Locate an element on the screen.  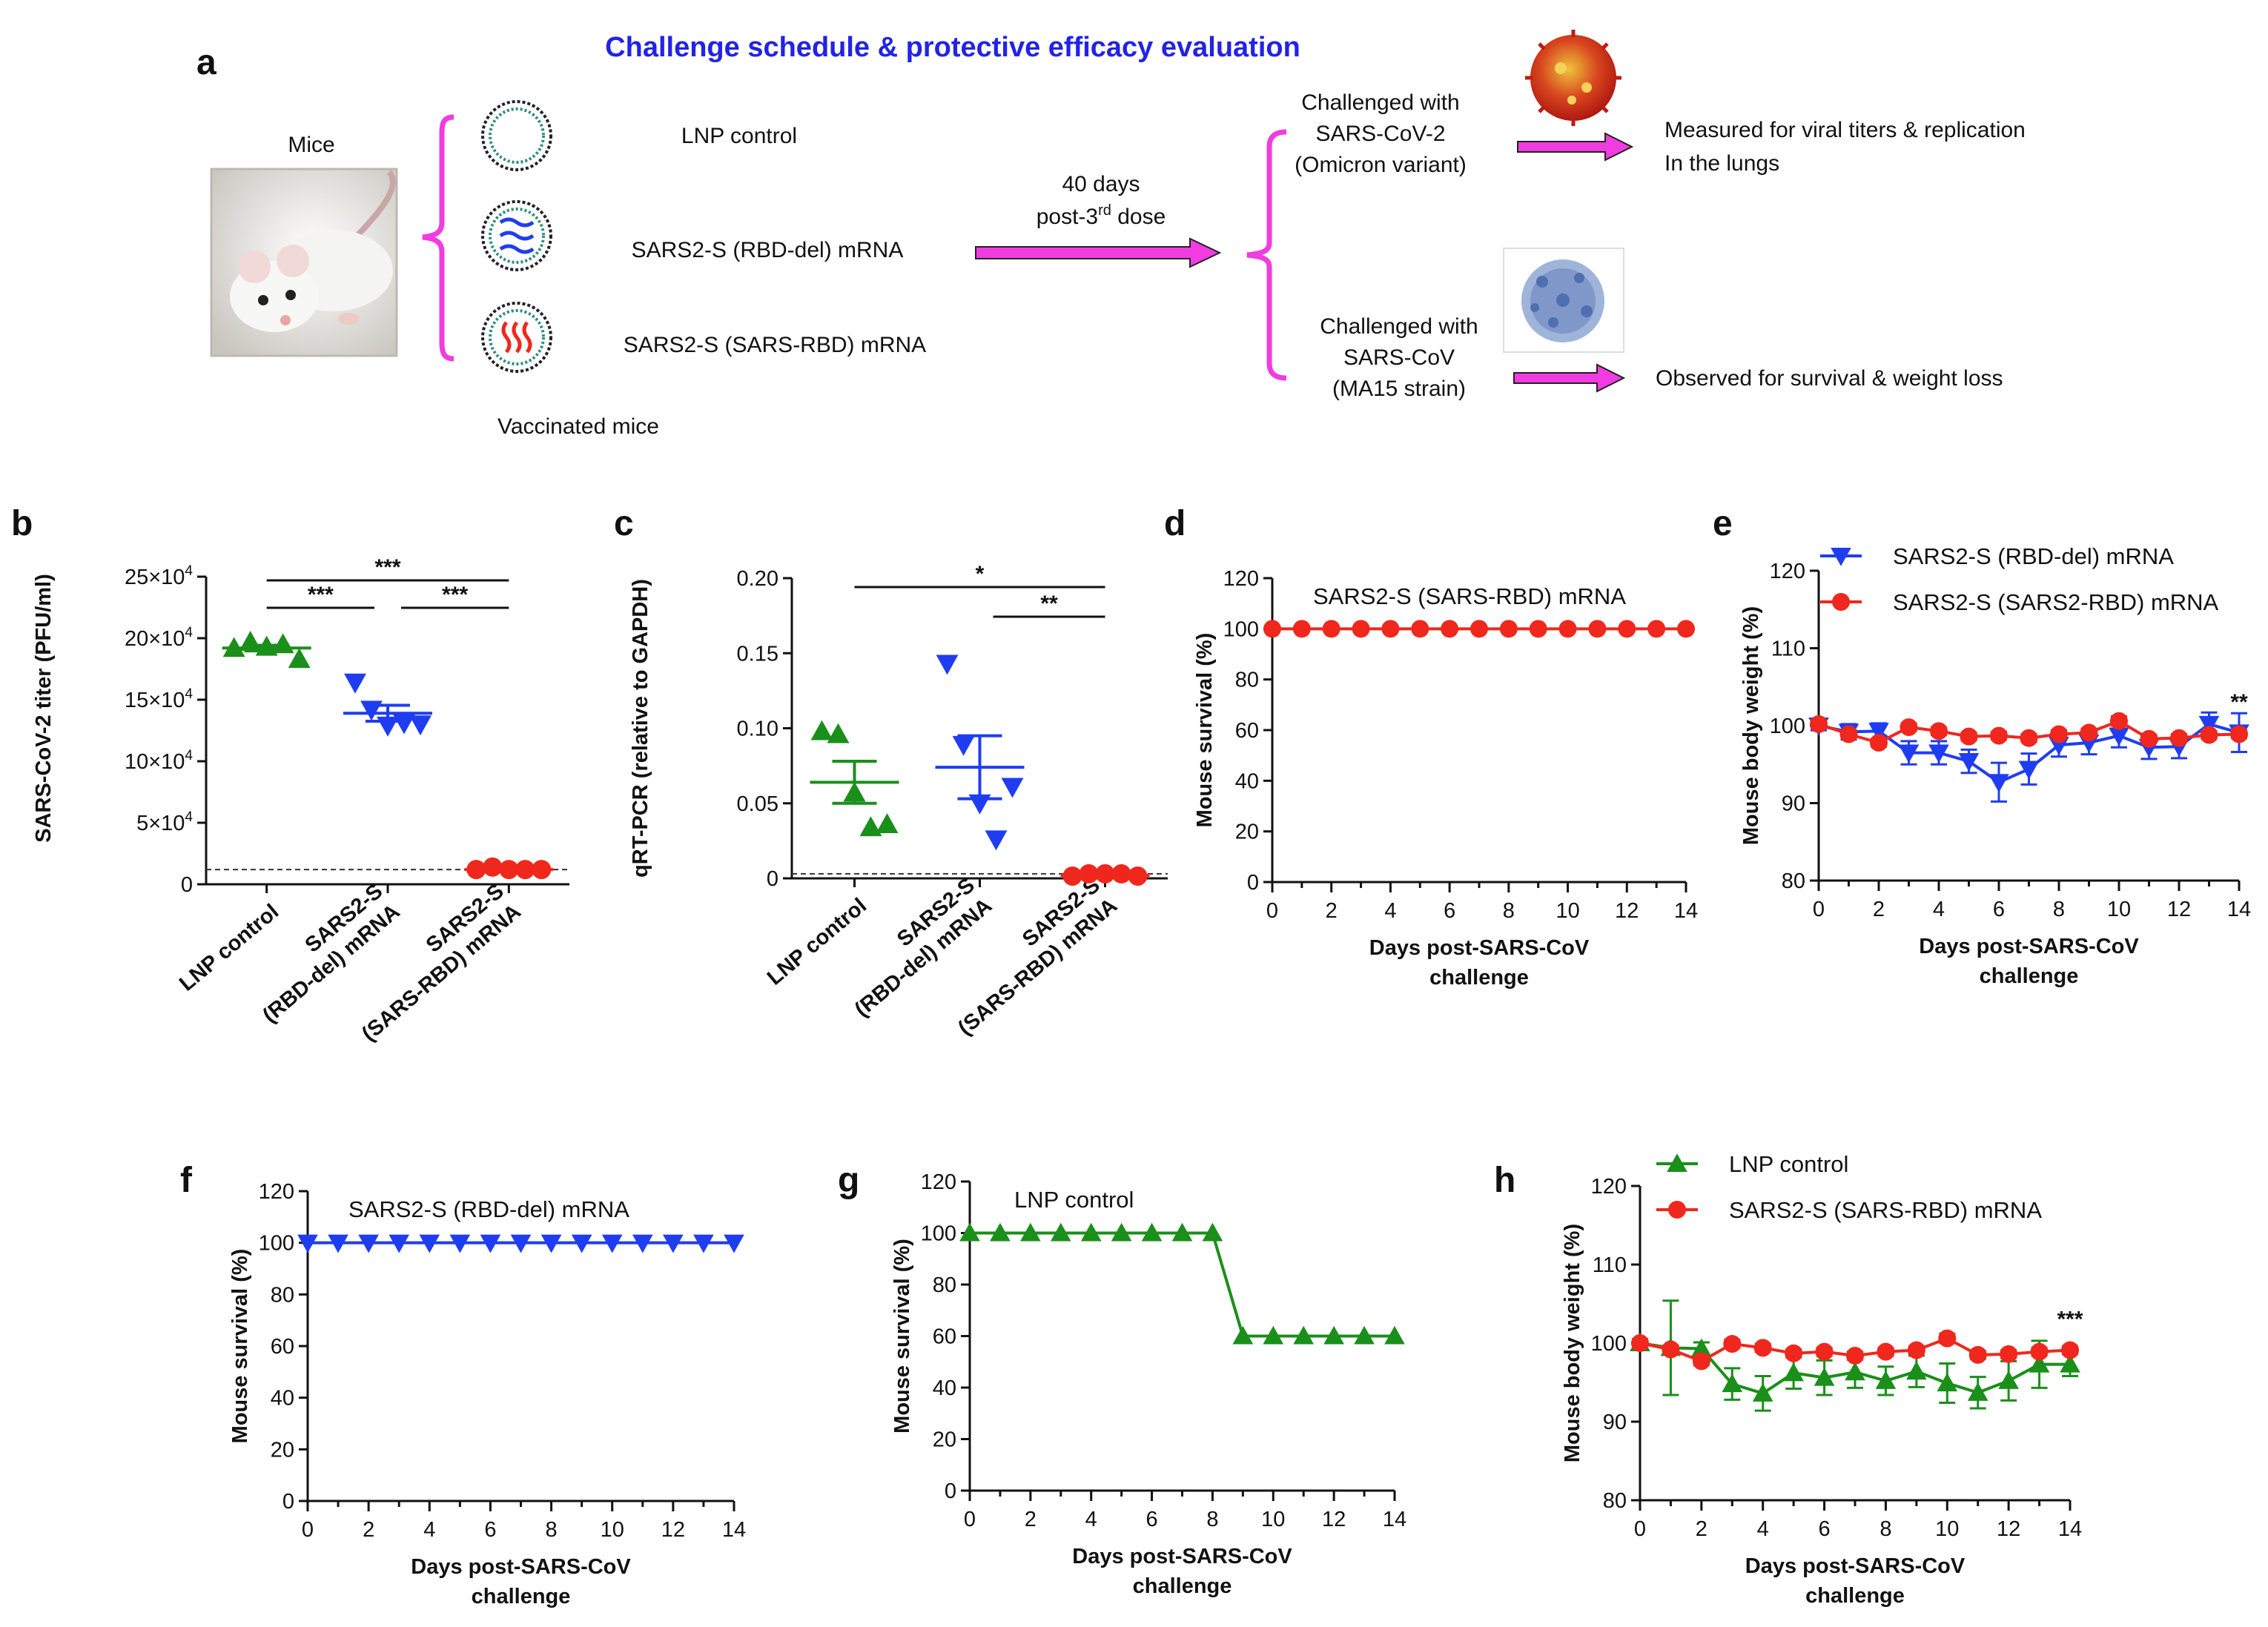
panel-label-h: h is located at coordinates (1505, 1180).